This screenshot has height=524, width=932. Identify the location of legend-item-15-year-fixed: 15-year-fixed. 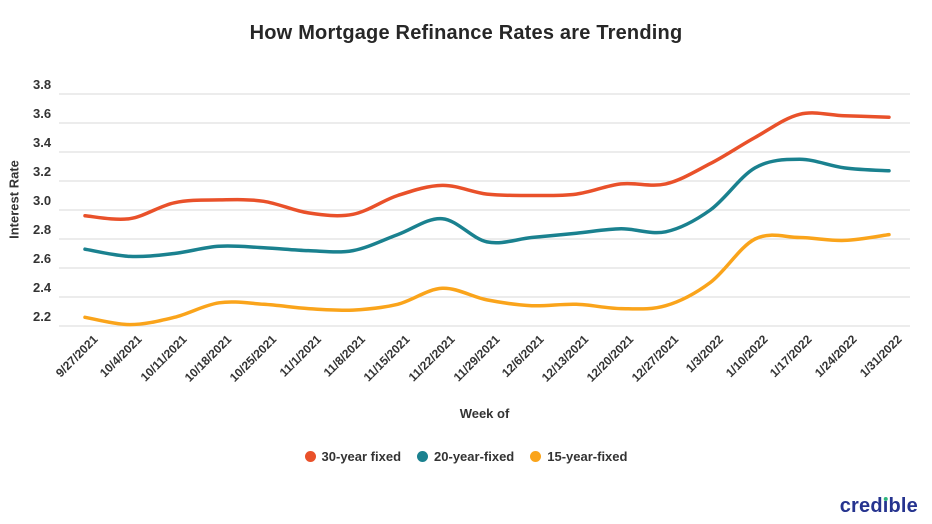
(578, 456).